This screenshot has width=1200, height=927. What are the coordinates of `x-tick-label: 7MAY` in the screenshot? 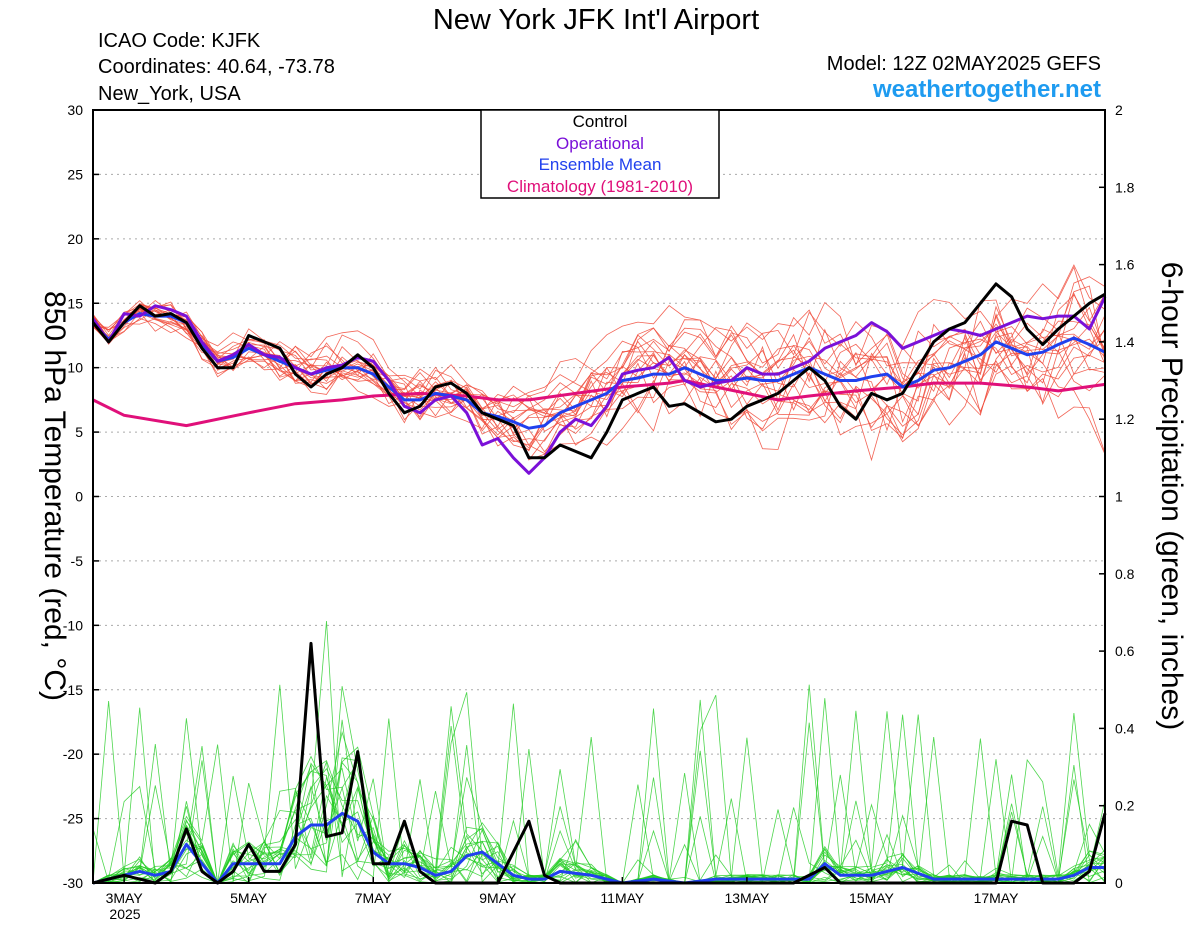 It's located at (374, 898).